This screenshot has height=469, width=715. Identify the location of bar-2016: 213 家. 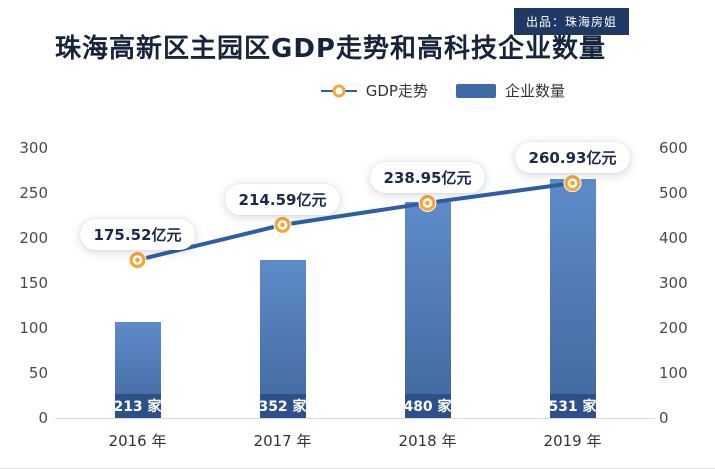
(137, 370).